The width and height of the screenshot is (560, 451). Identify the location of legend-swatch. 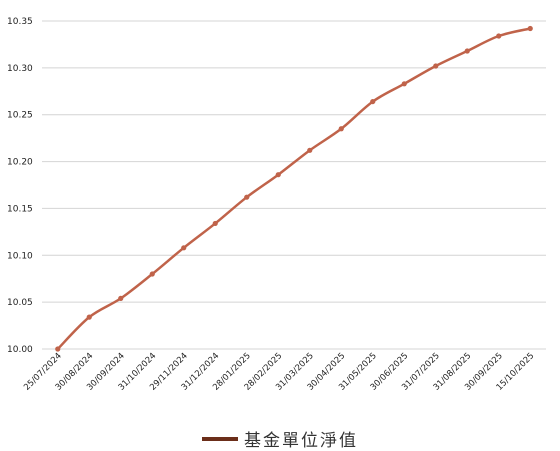
(220, 438).